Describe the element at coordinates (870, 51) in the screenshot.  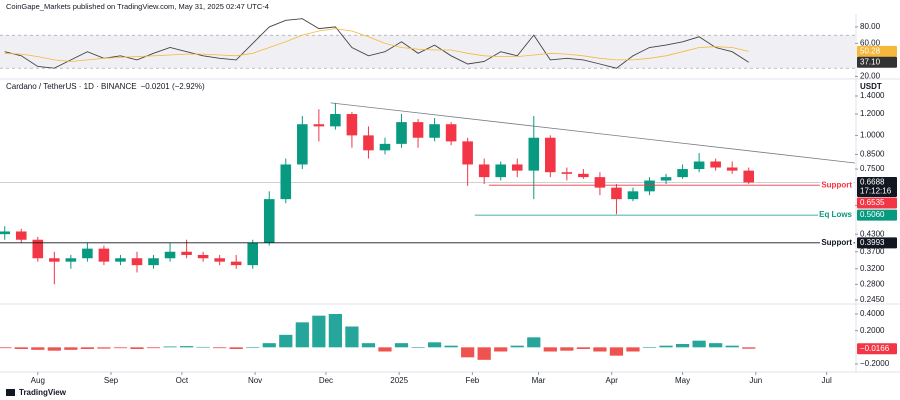
I see `value-badge: 50.28` at that location.